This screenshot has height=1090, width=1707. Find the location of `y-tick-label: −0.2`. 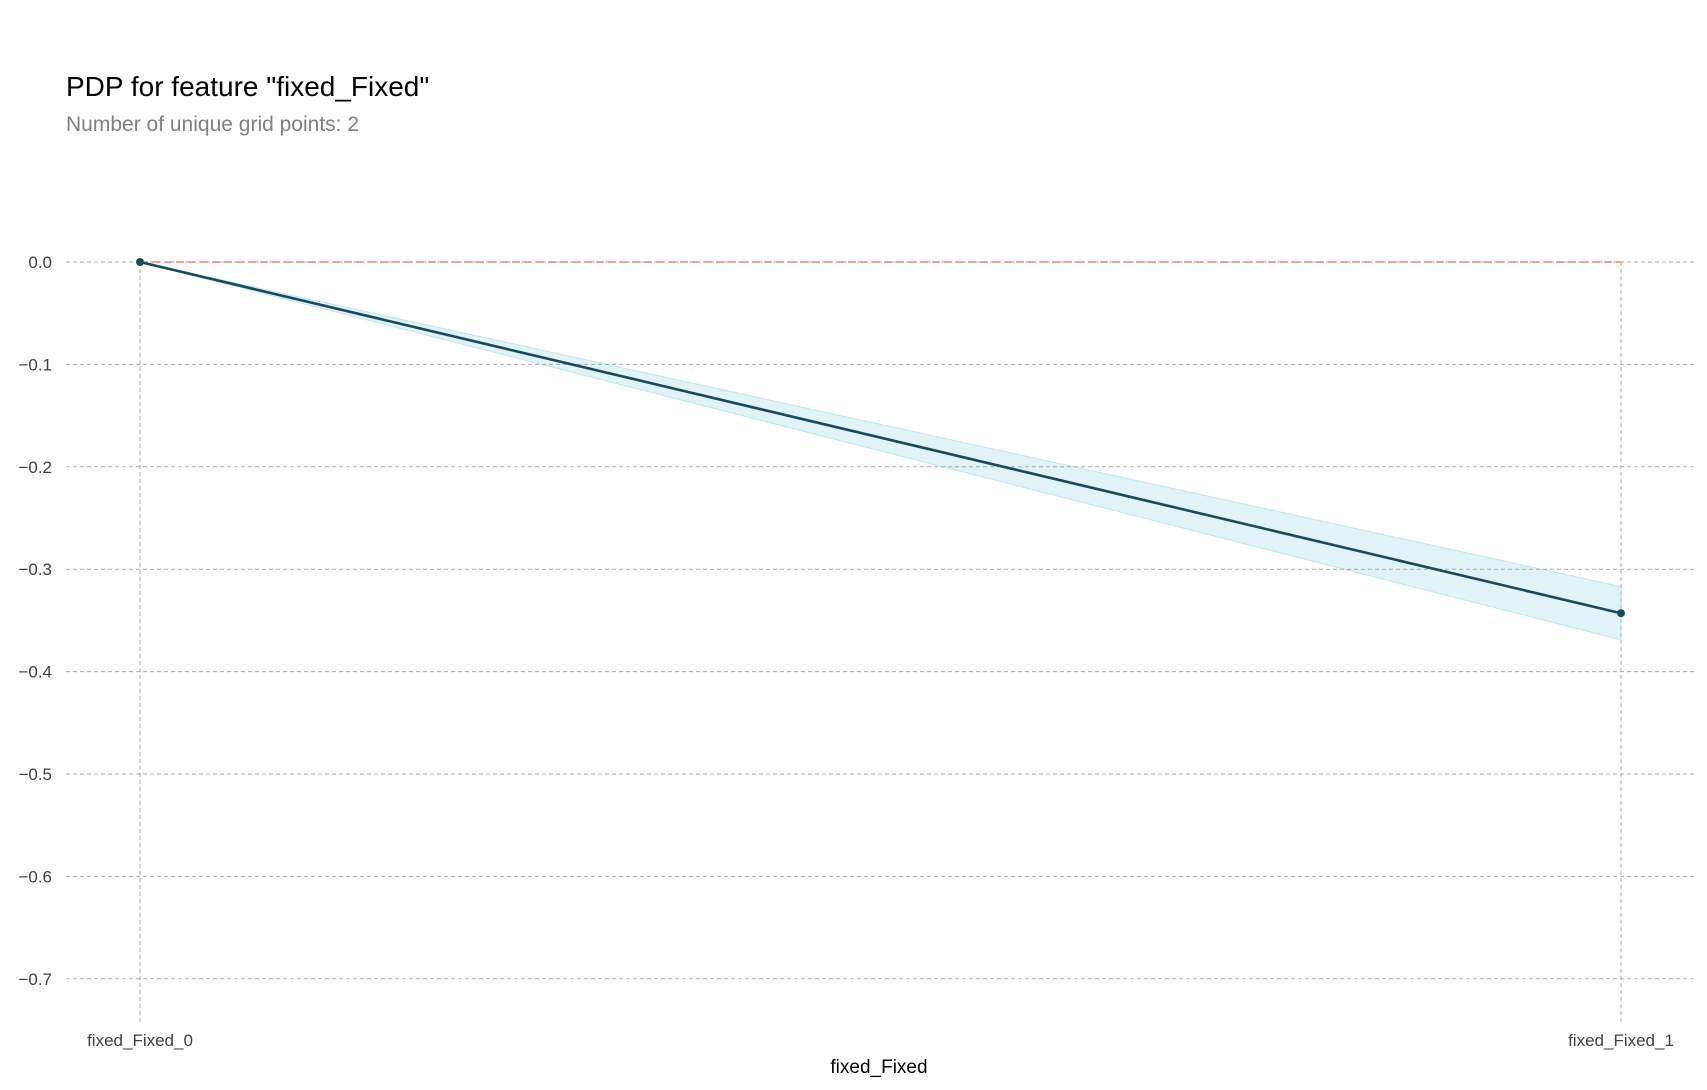

y-tick-label: −0.2 is located at coordinates (35, 467).